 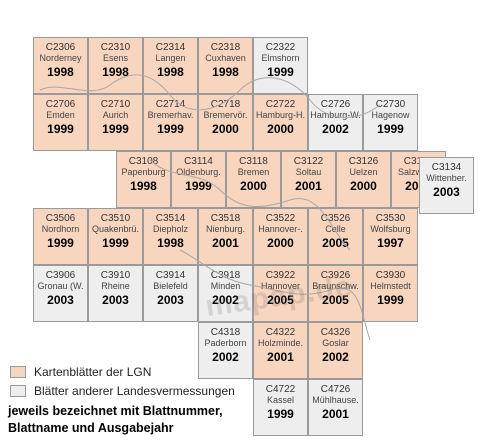 What do you see at coordinates (134, 391) in the screenshot?
I see `legend-label-other: Blätter anderer Landesvermessungen` at bounding box center [134, 391].